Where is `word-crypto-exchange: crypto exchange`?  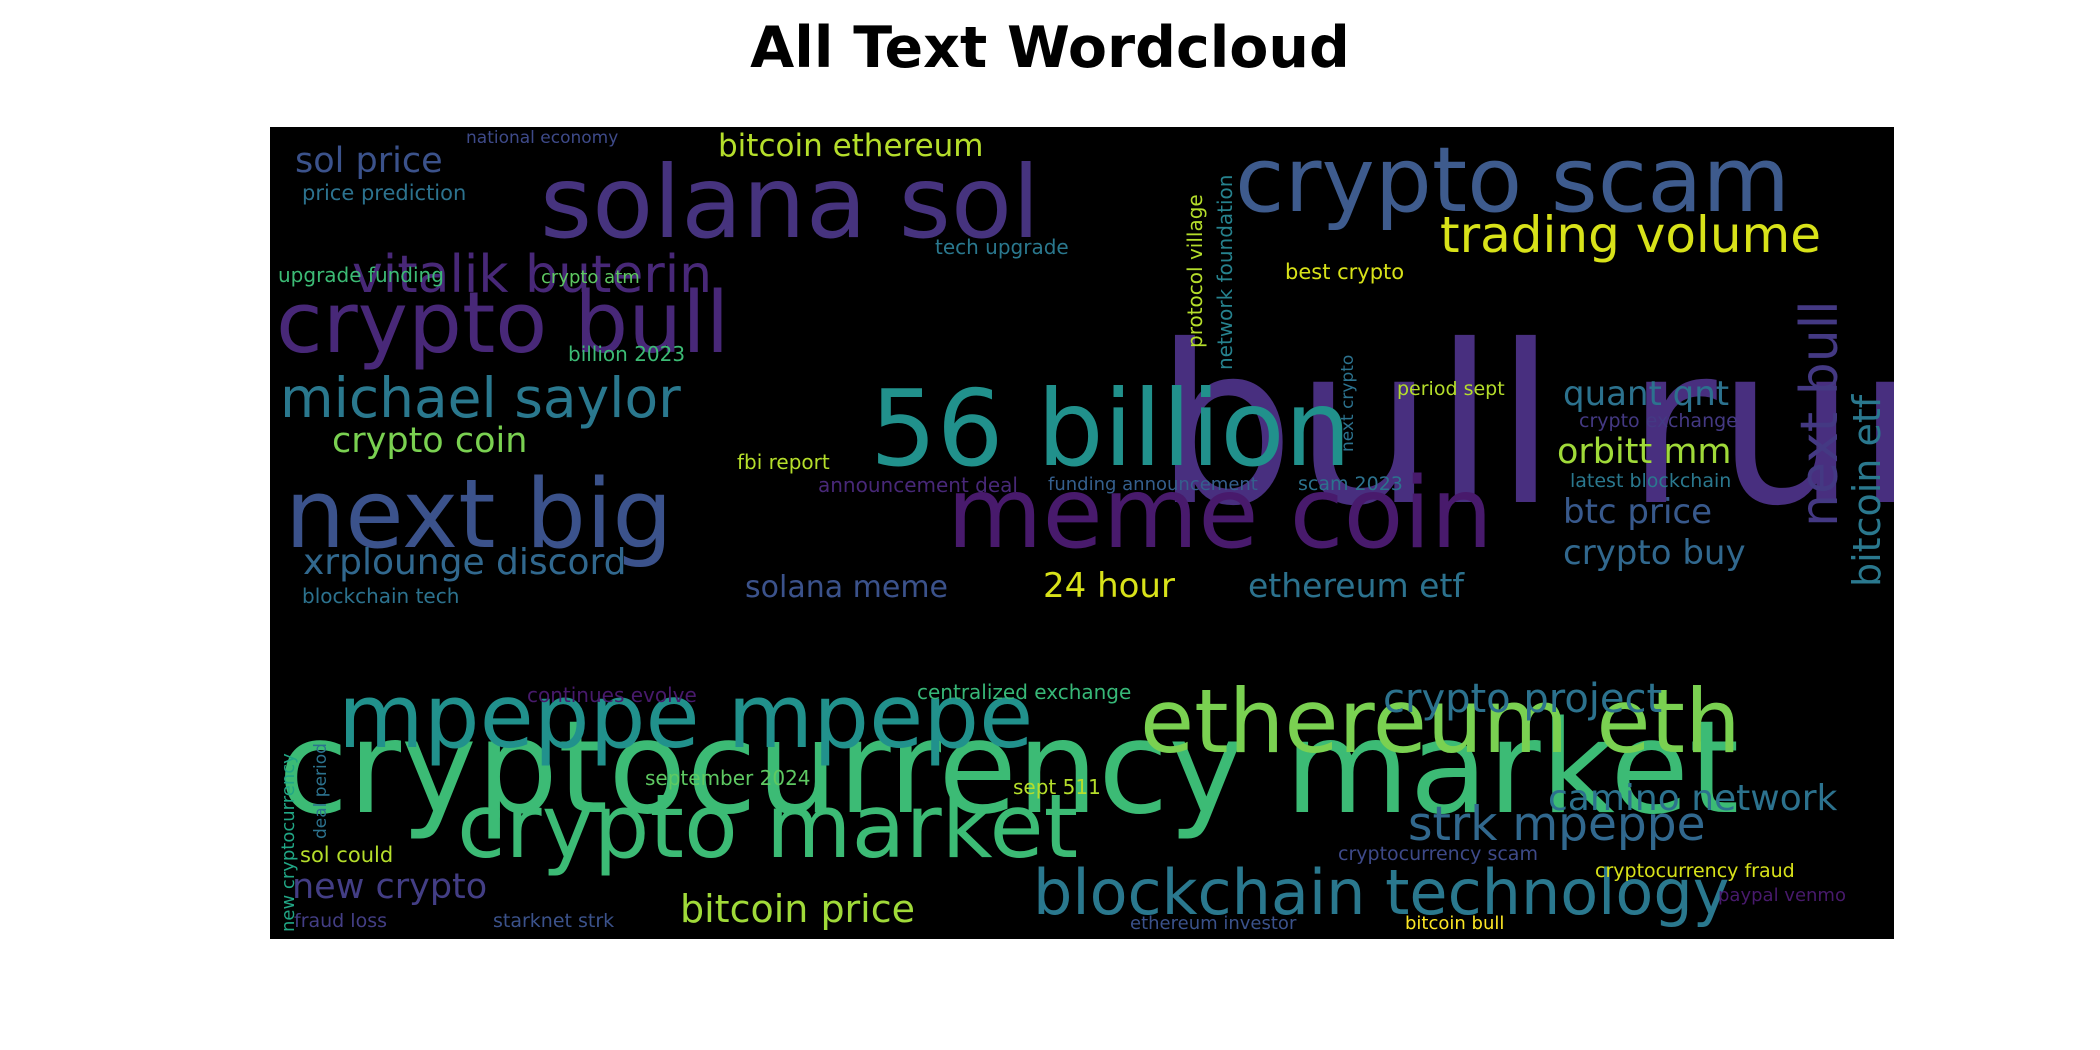
word-crypto-exchange: crypto exchange is located at coordinates (1658, 421).